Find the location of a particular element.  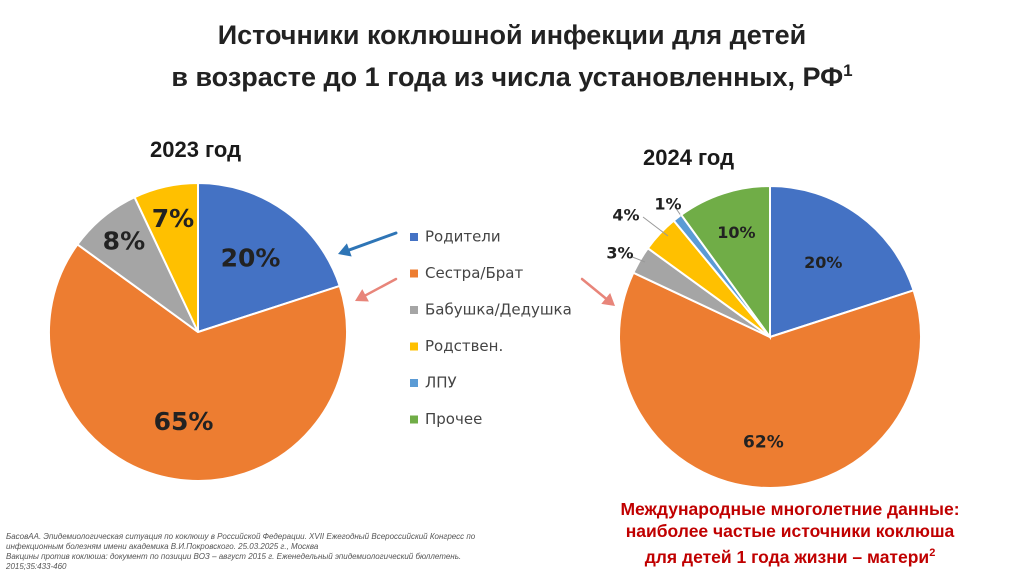

pie-slice-2024-родители is located at coordinates (842, 261).